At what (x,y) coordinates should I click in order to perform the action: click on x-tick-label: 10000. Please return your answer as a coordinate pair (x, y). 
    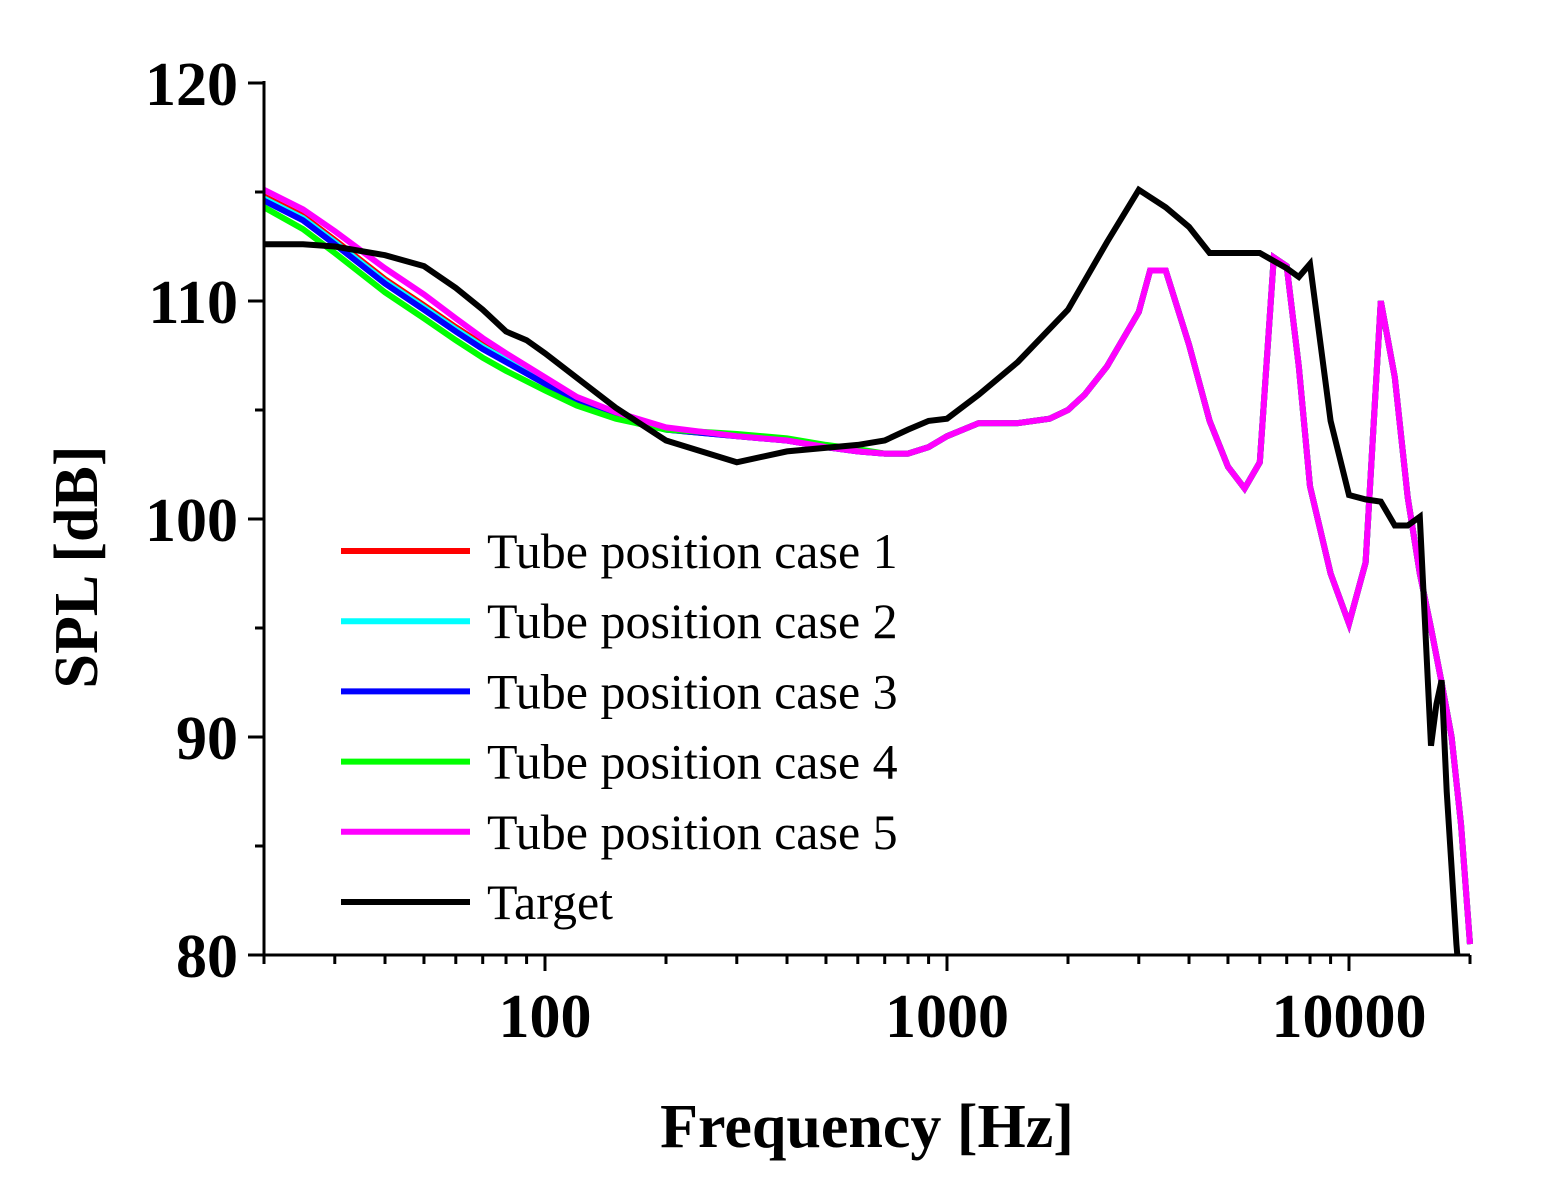
    Looking at the image, I should click on (1348, 1017).